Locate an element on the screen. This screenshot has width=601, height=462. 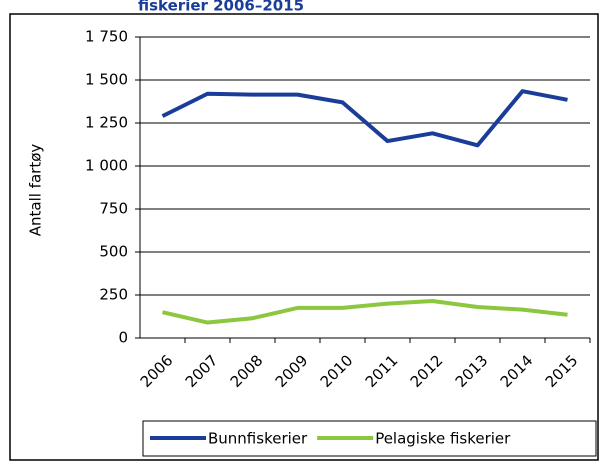
x-tick-label: 2013 is located at coordinates (472, 371).